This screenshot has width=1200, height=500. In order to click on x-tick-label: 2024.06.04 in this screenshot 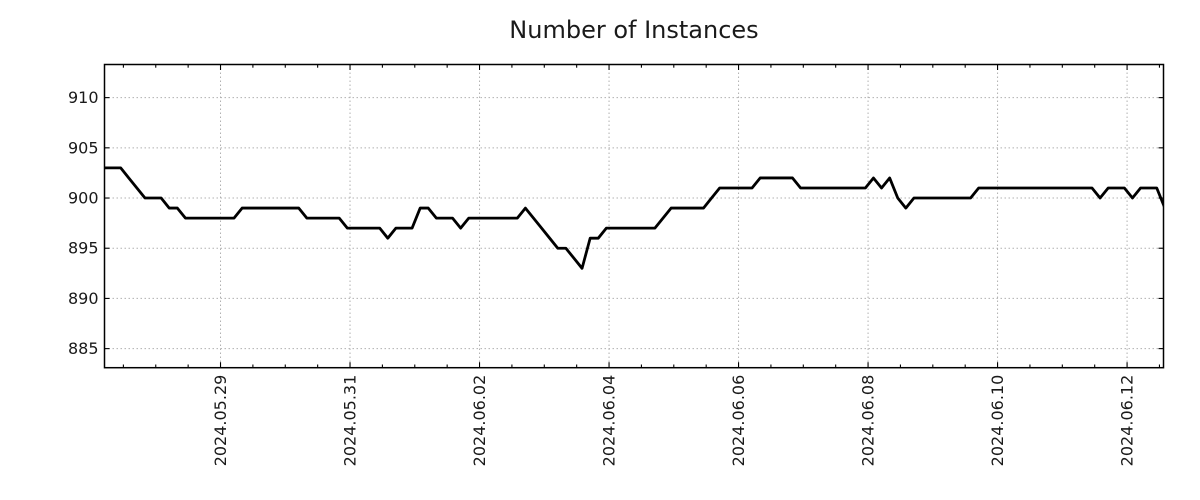, I will do `click(609, 421)`.